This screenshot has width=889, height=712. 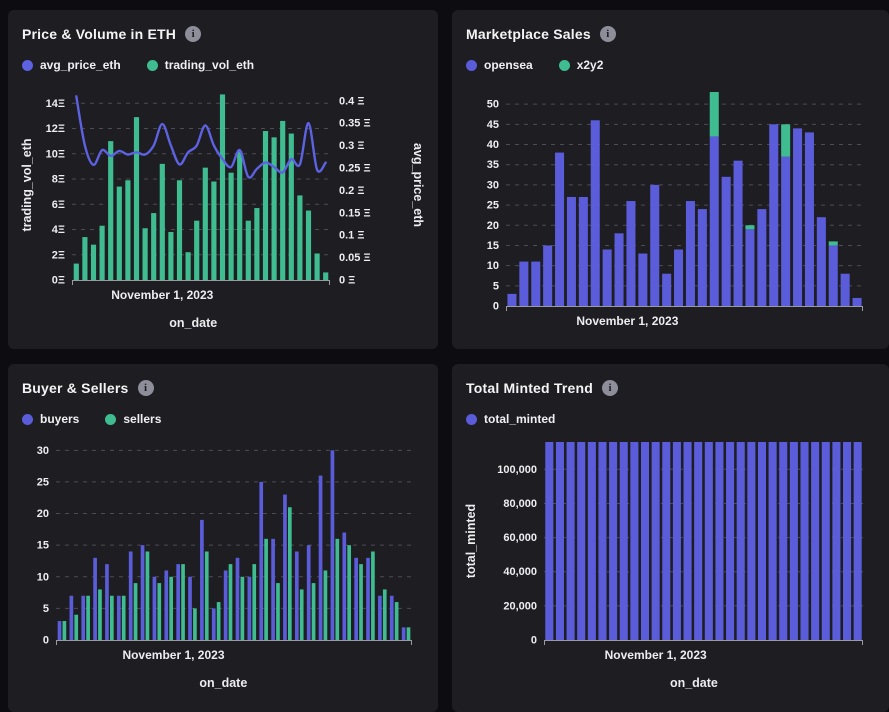 I want to click on legend-label: x2y2, so click(x=590, y=65).